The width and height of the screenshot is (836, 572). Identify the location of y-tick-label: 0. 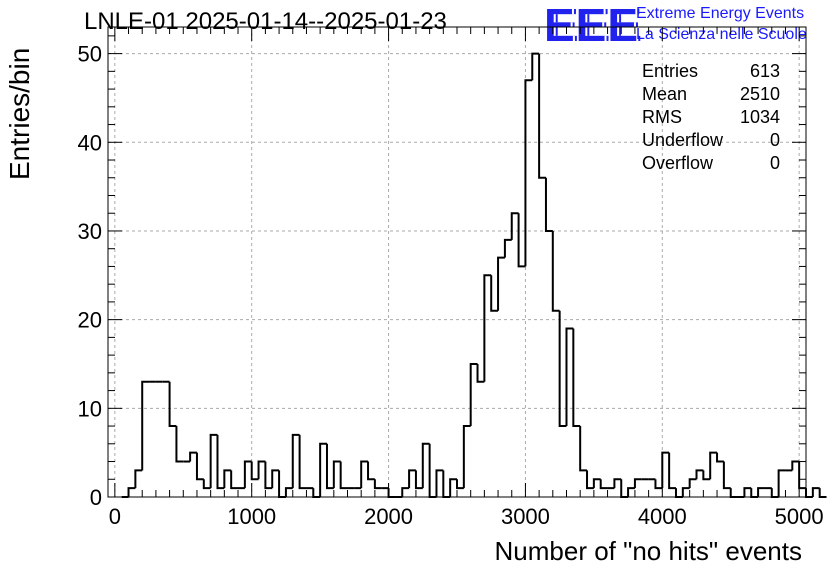
(96, 497).